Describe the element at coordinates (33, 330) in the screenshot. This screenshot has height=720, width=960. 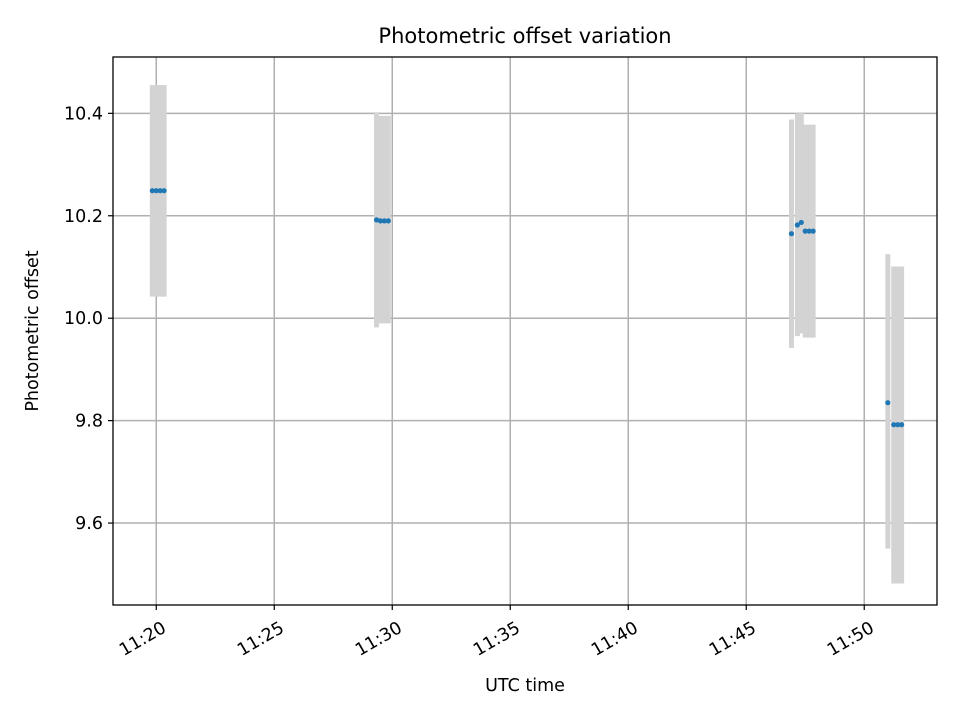
I see `y-axis-label: Photometric offset` at that location.